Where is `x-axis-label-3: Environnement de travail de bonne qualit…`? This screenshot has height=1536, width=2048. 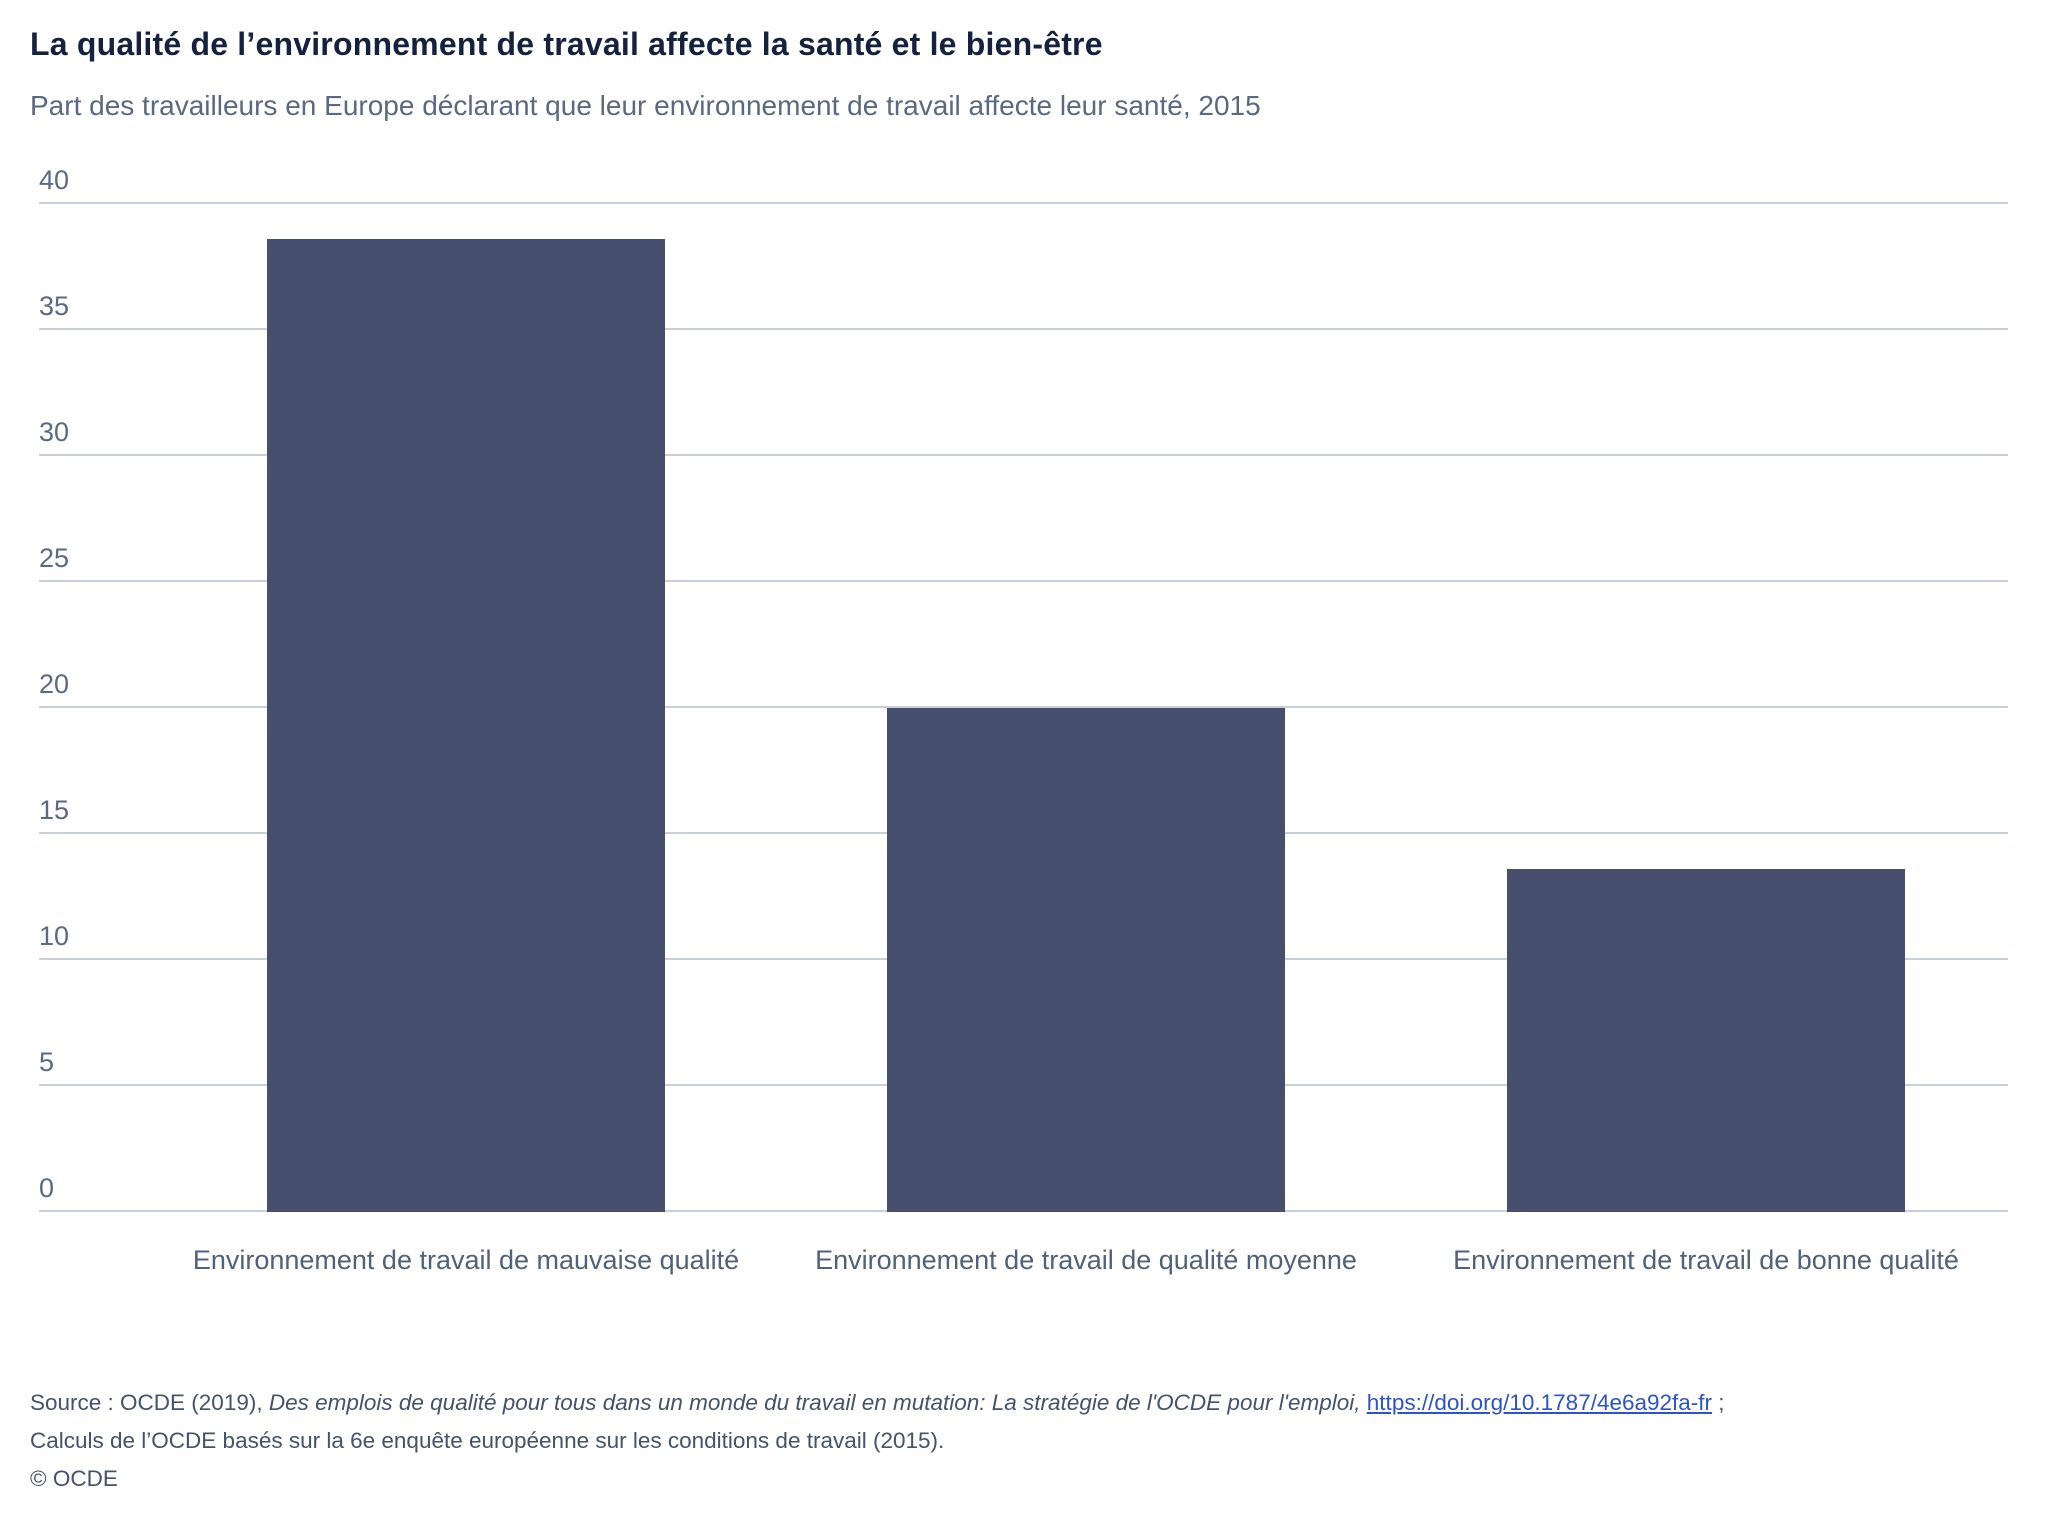
x-axis-label-3: Environnement de travail de bonne qualit… is located at coordinates (1706, 1260).